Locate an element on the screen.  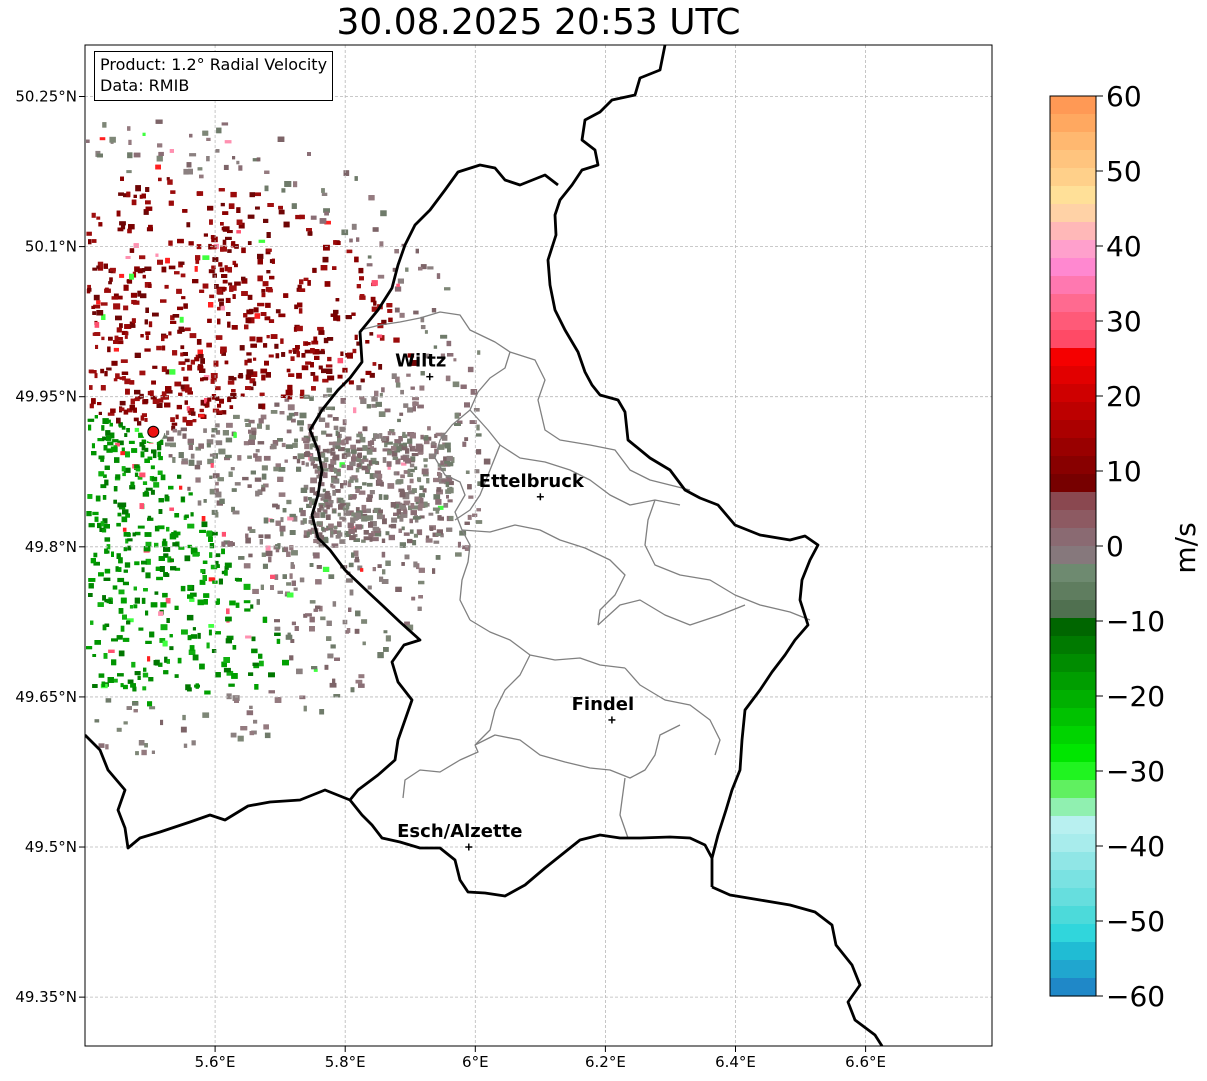
city-label: Esch/Alzette is located at coordinates (459, 831).